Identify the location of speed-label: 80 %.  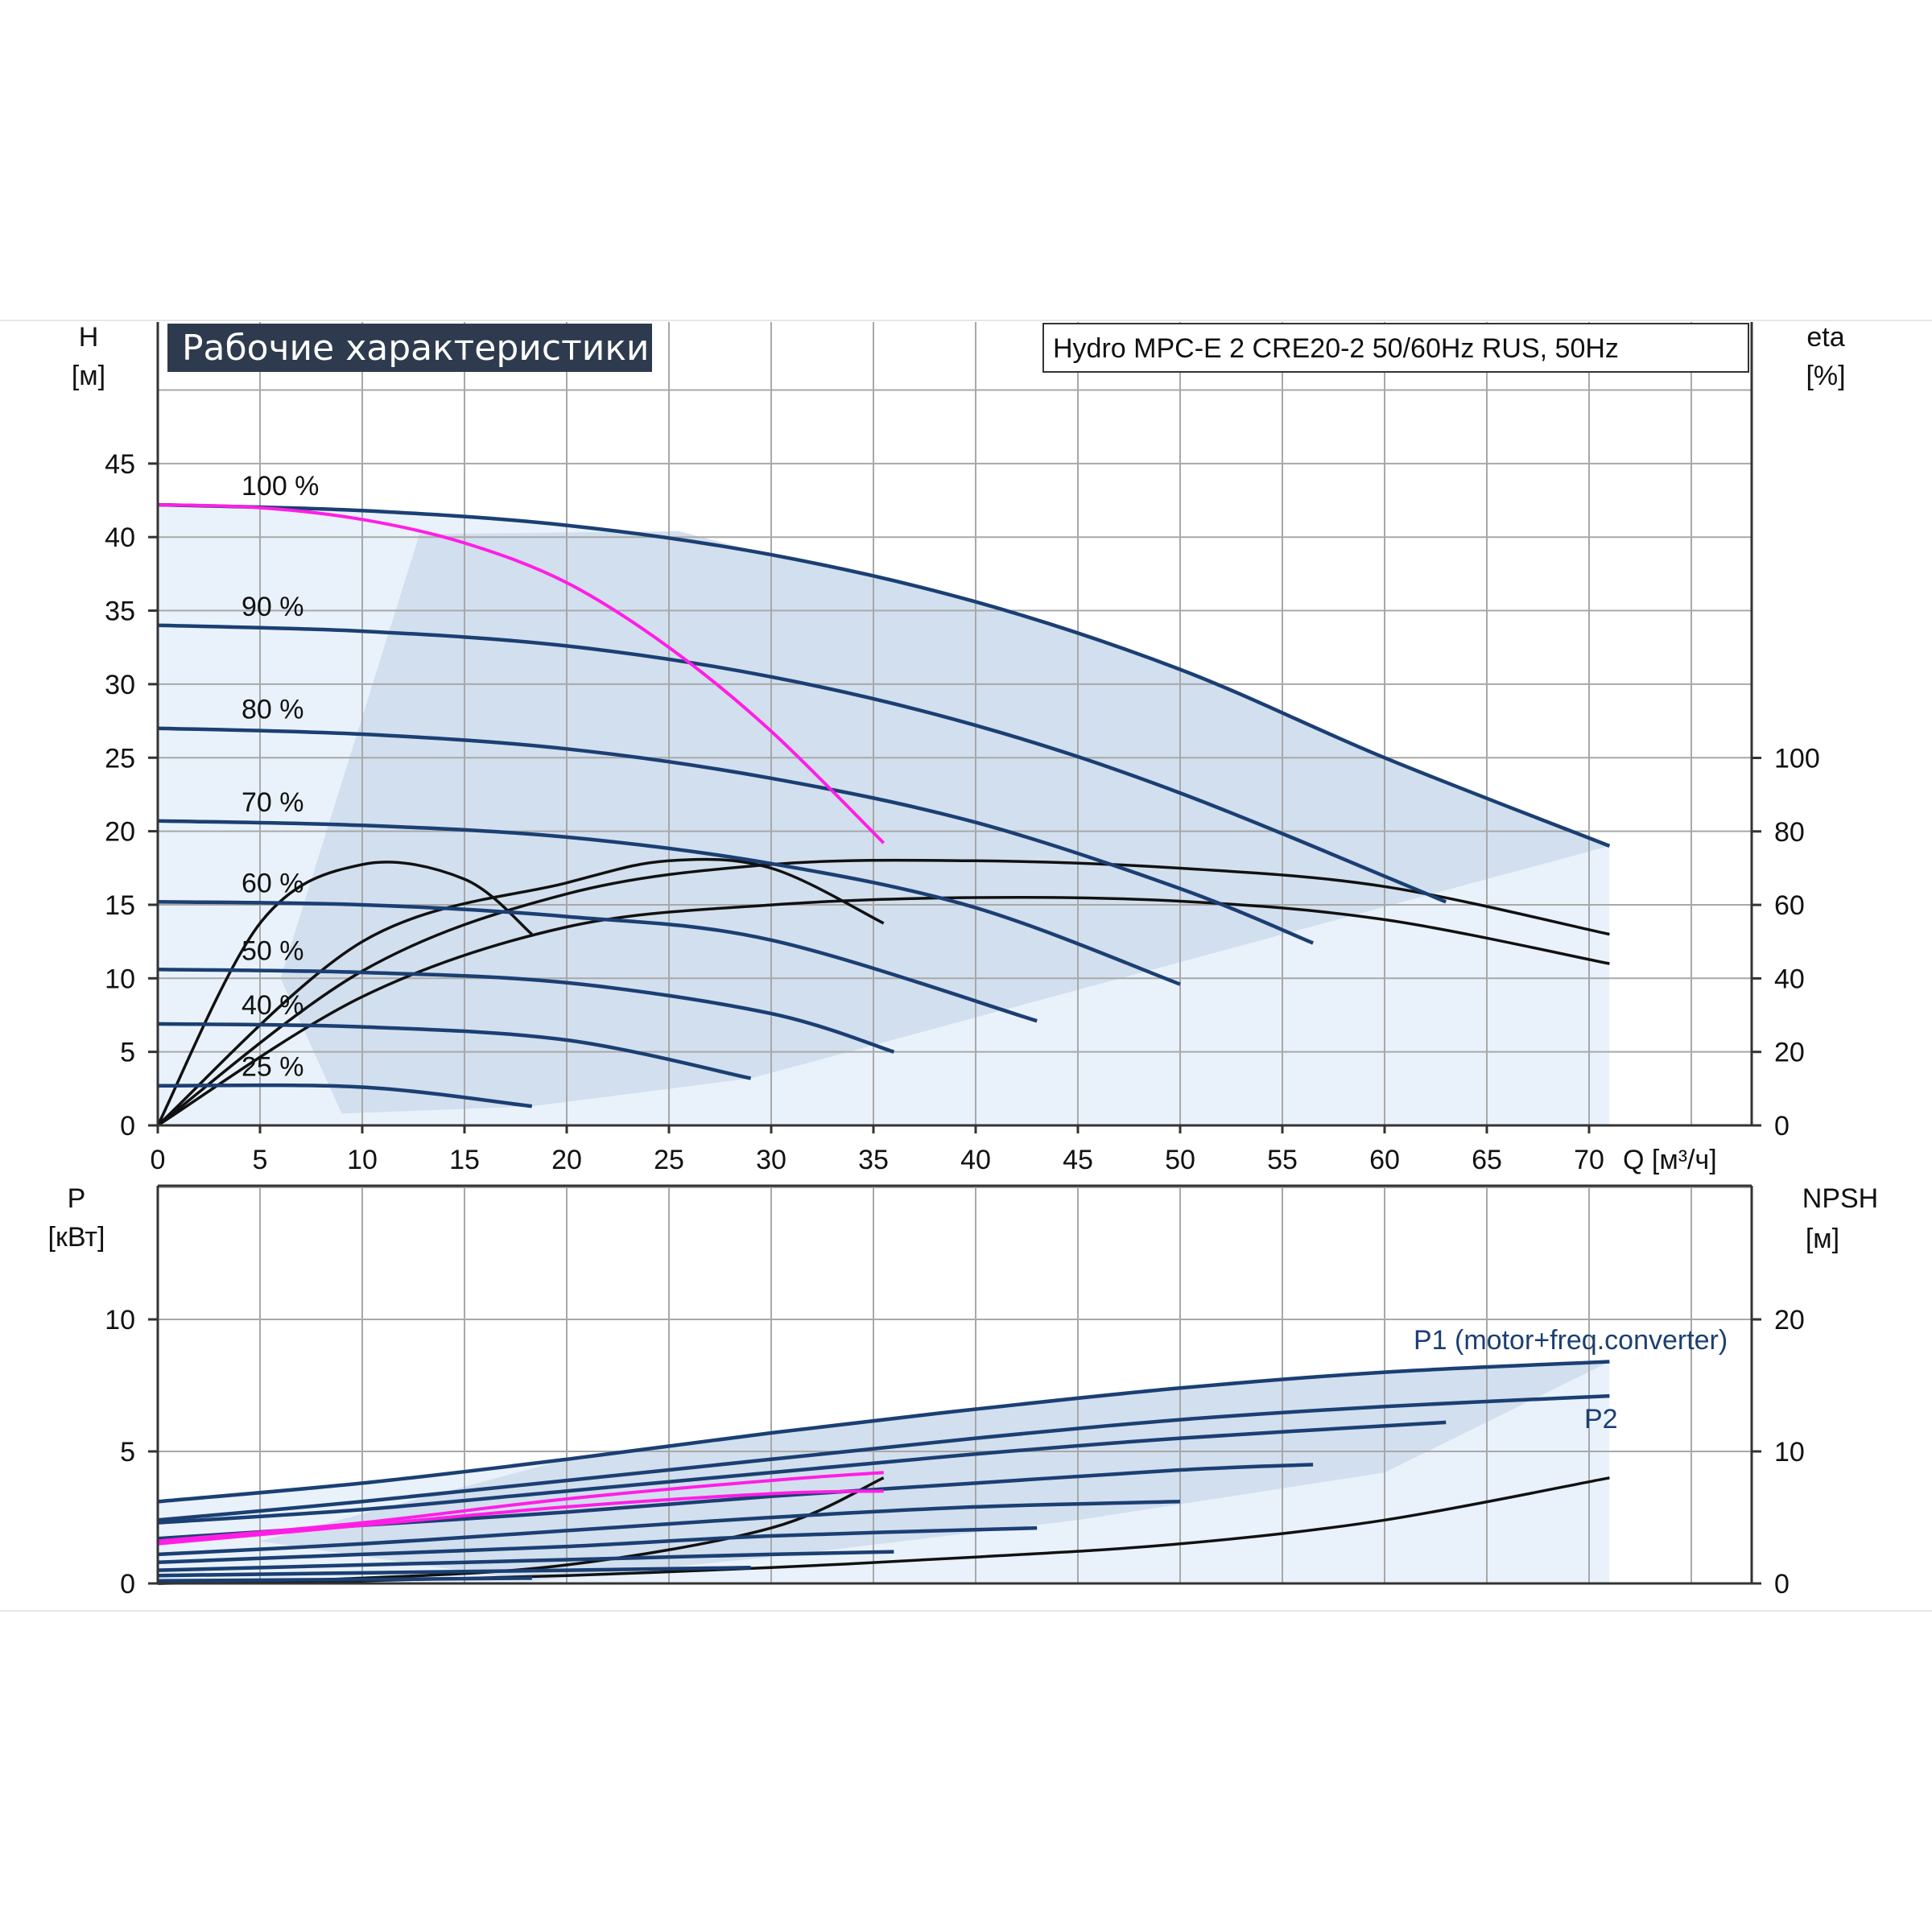
(273, 710).